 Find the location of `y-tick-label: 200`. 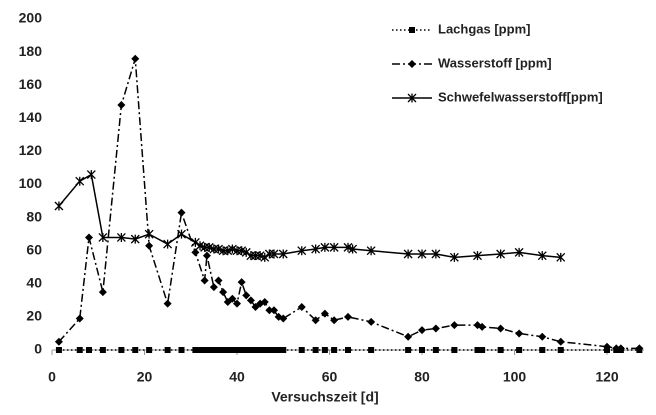

y-tick-label: 200 is located at coordinates (31, 18).